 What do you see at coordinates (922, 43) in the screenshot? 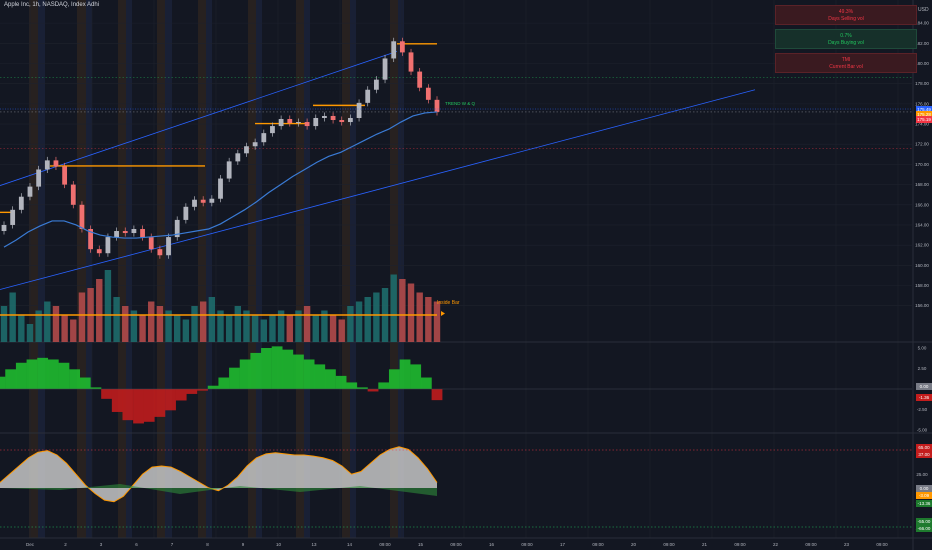
I see `price-tick-1: 182.00` at bounding box center [922, 43].